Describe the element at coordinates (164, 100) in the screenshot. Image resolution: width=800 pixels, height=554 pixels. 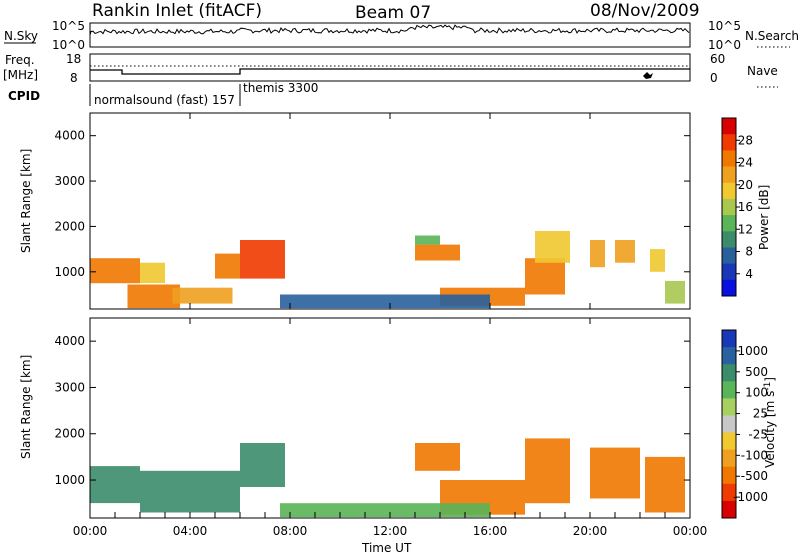
I see `cpid-mode-1: normalsound (fast) 157` at that location.